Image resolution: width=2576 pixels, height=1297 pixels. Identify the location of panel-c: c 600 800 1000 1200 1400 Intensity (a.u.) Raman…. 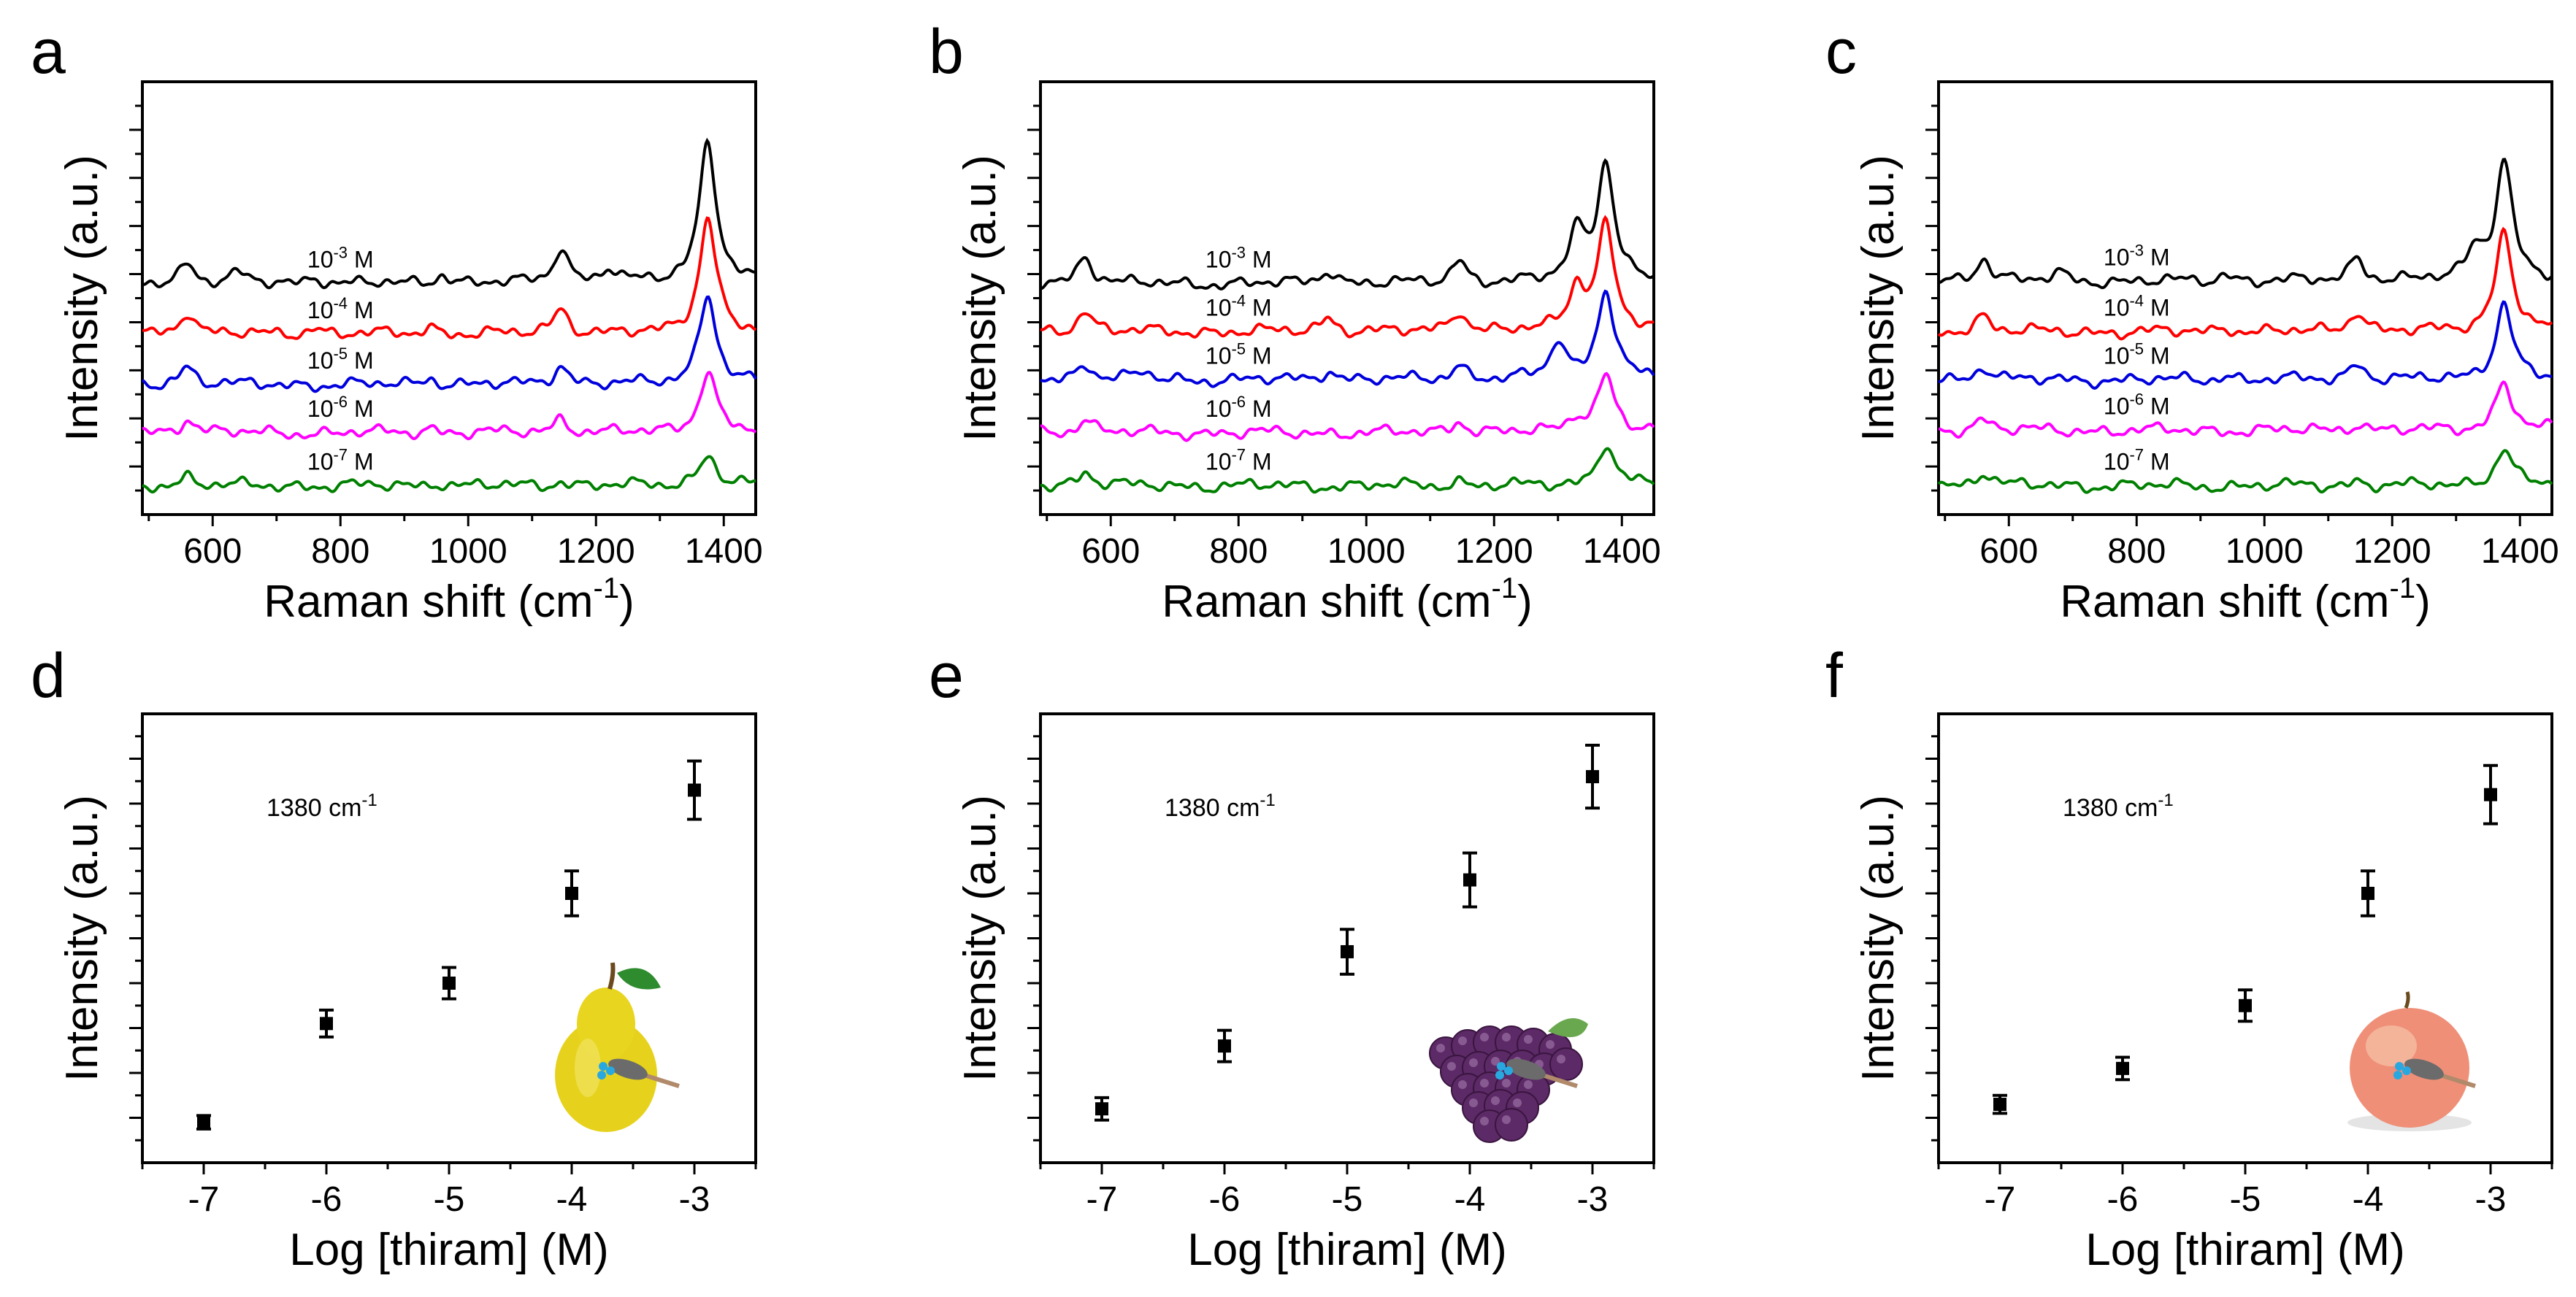
(2192, 322).